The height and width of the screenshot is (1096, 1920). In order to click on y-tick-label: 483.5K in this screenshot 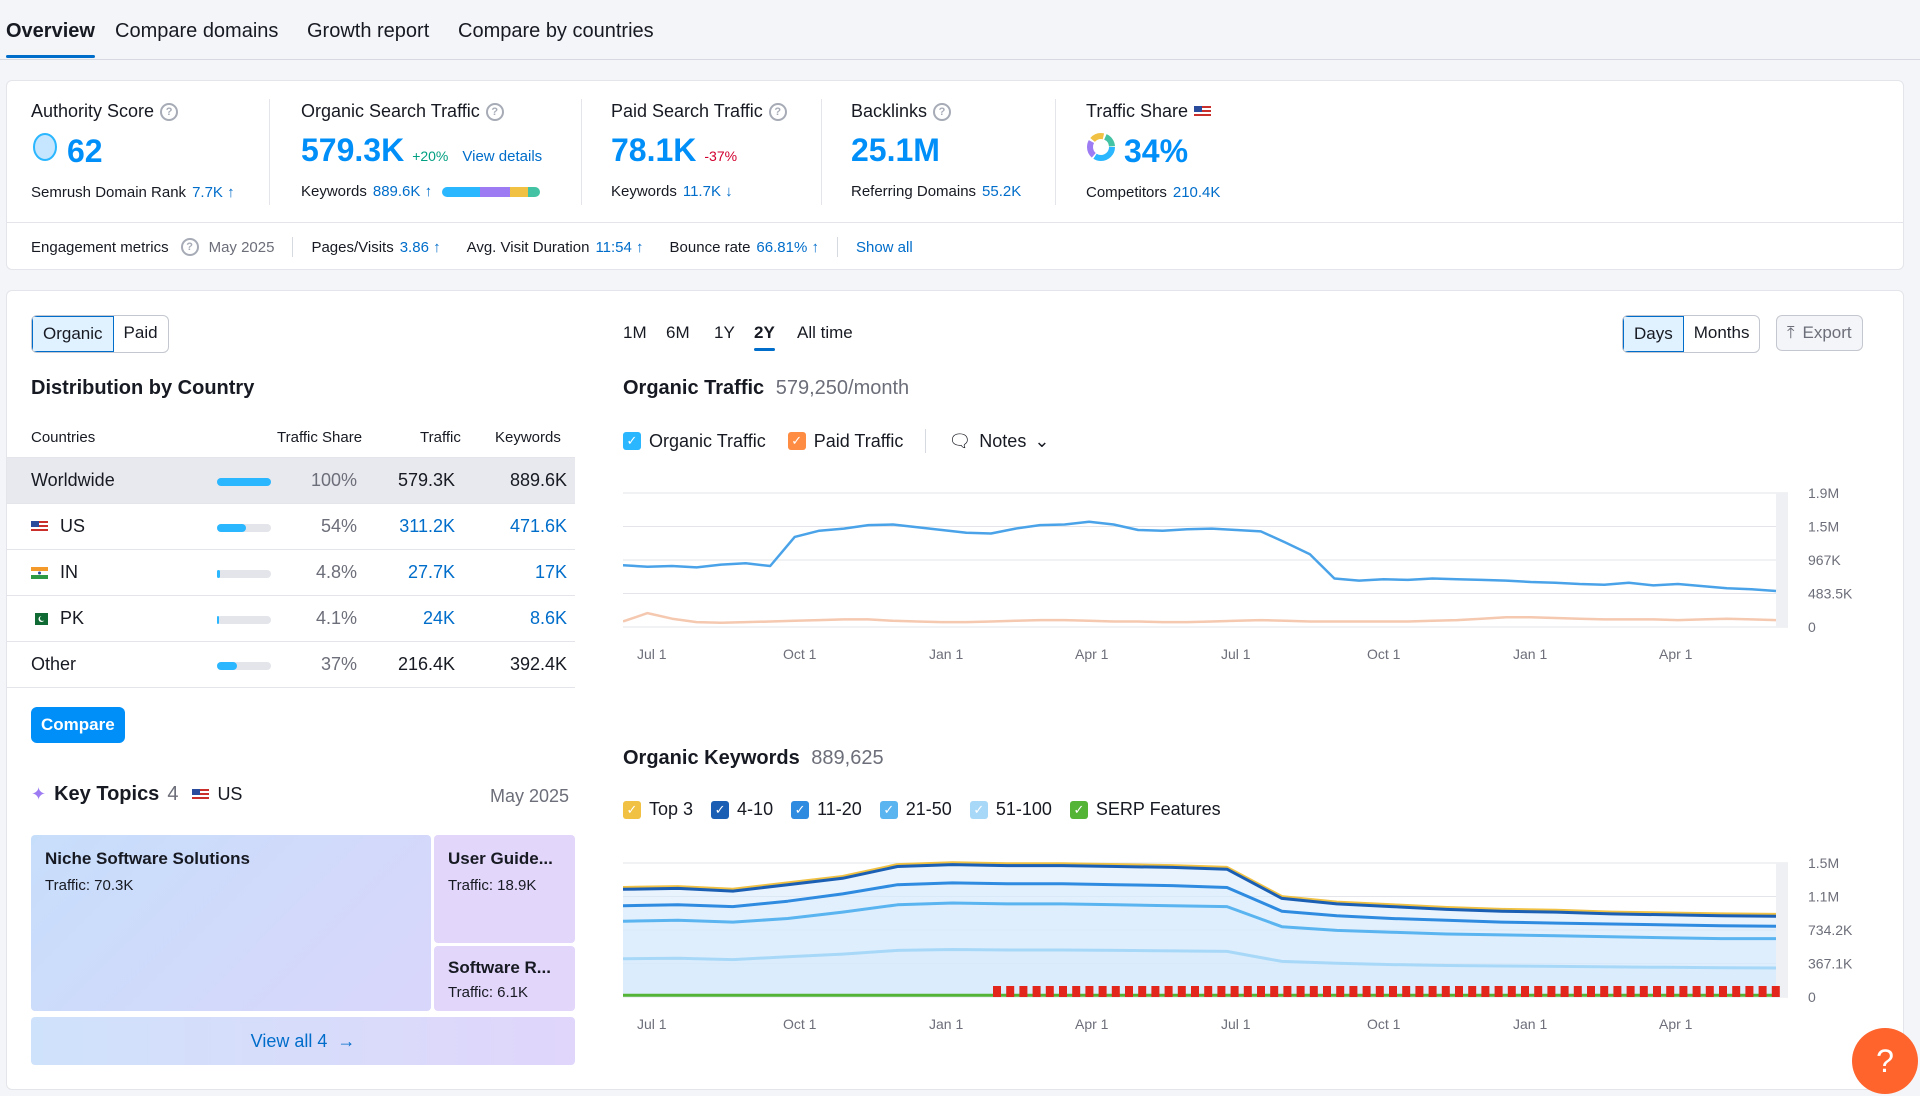, I will do `click(1830, 594)`.